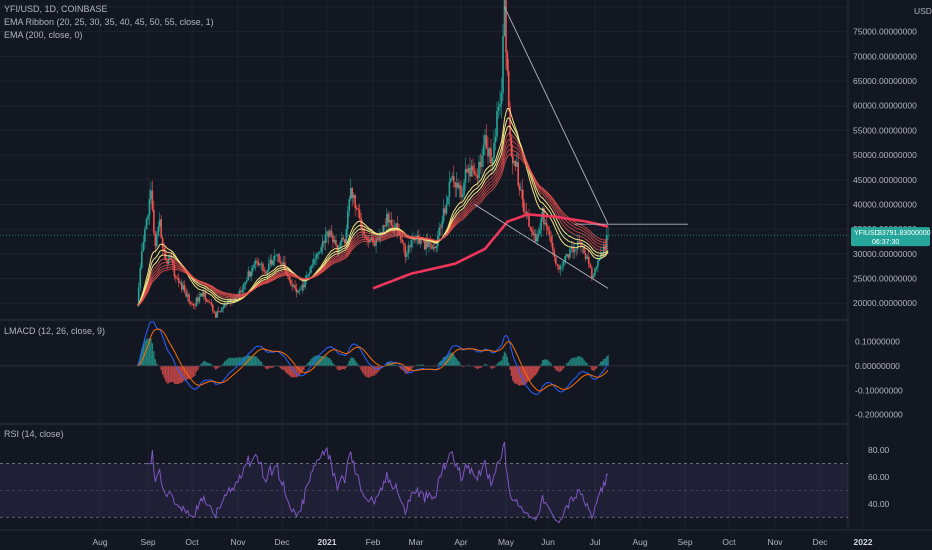 This screenshot has height=550, width=932. What do you see at coordinates (56, 9) in the screenshot?
I see `price-pane-title: YFI/USD, 1D, COINBASE` at bounding box center [56, 9].